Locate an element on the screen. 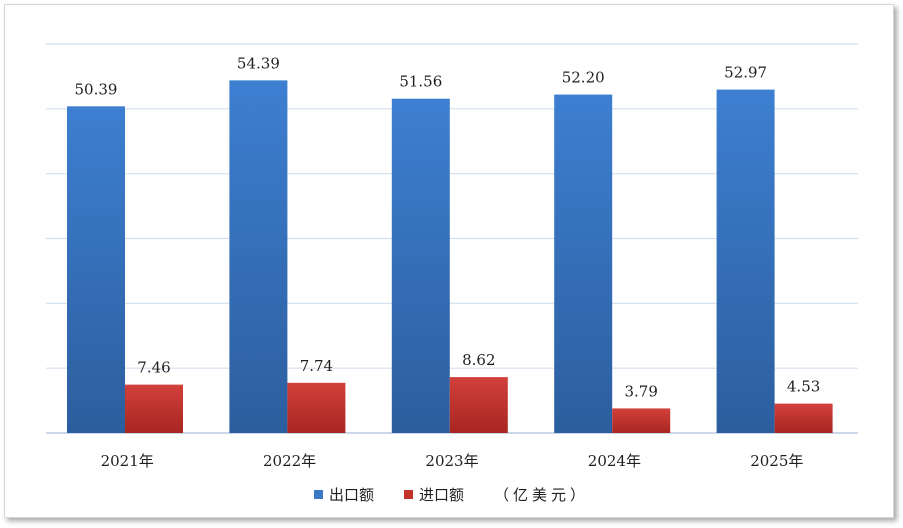 The height and width of the screenshot is (528, 903). legend-item-export: 出口额 is located at coordinates (343, 494).